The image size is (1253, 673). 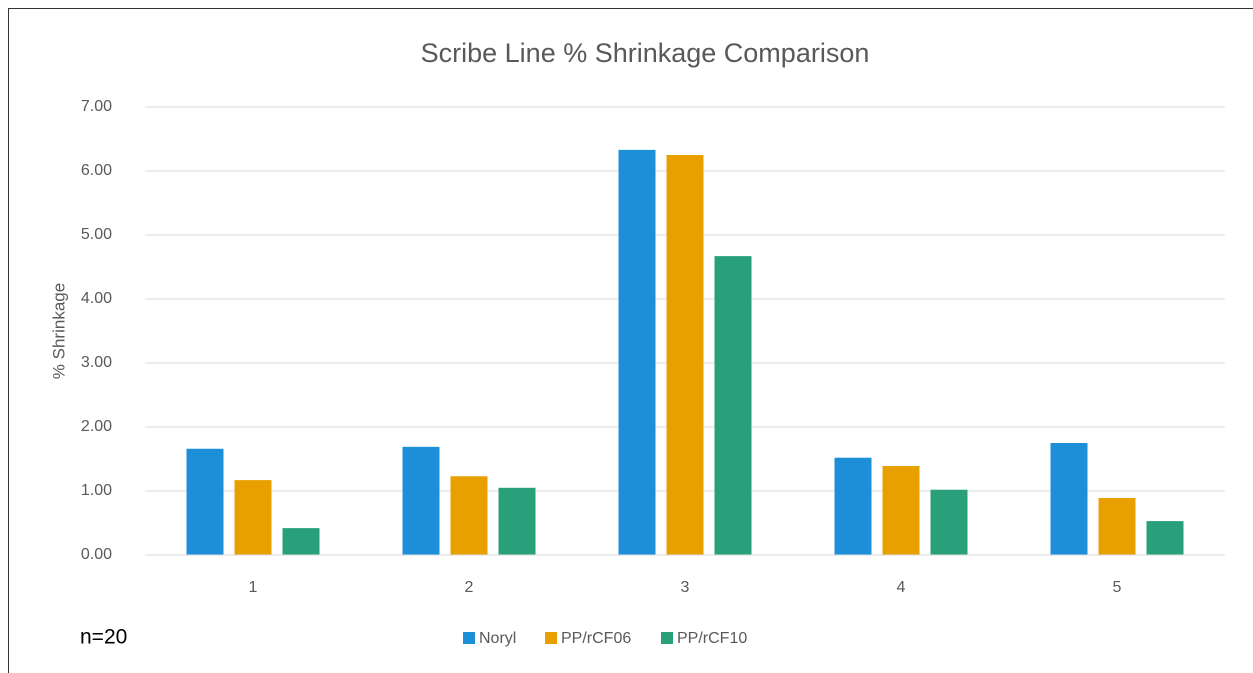 I want to click on annotation: n=20, so click(x=103, y=637).